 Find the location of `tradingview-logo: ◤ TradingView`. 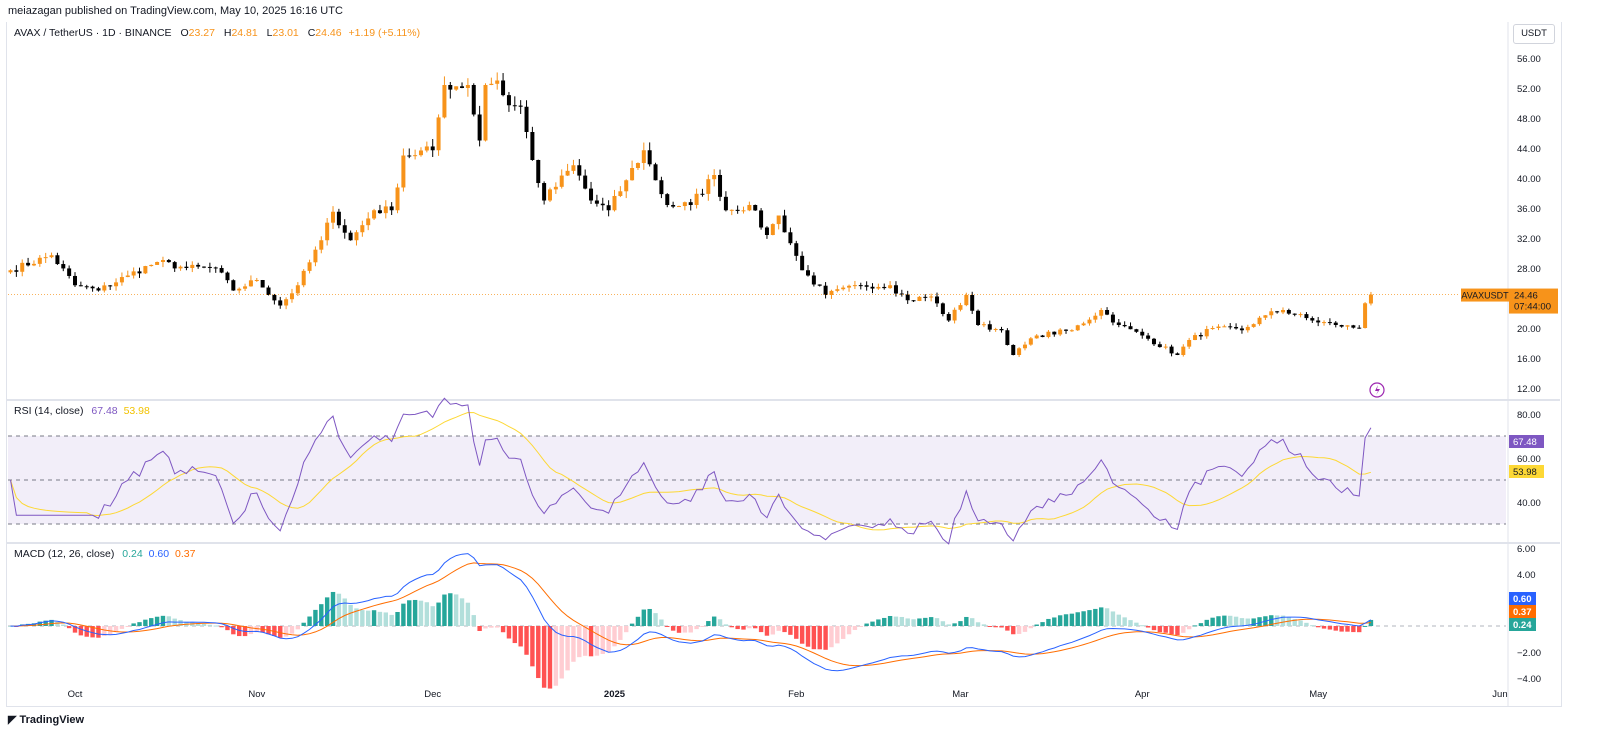

tradingview-logo: ◤ TradingView is located at coordinates (46, 719).